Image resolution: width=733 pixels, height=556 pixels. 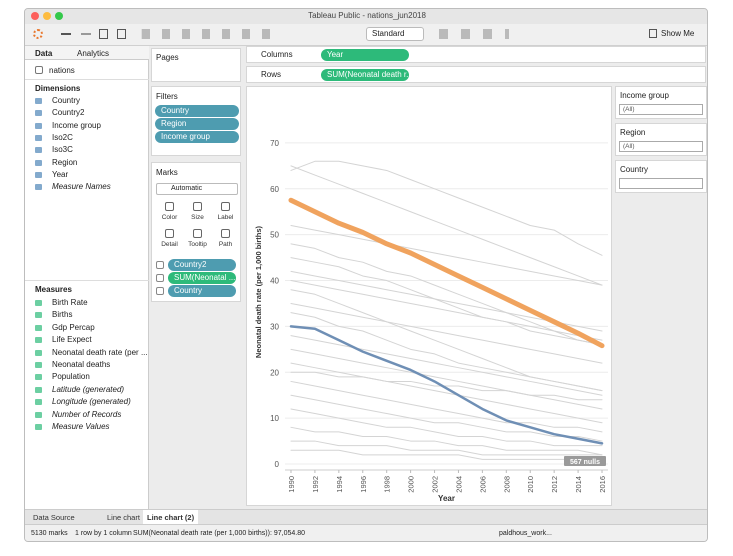 What do you see at coordinates (367, 15) in the screenshot?
I see `window-title: Tableau Public - nations_jun2018` at bounding box center [367, 15].